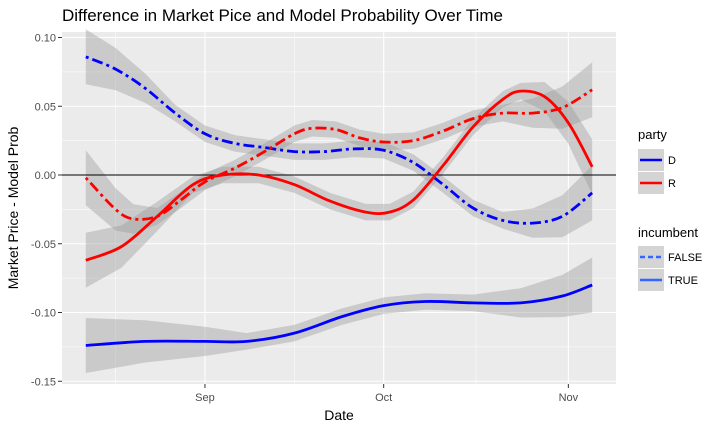 Image resolution: width=720 pixels, height=432 pixels. I want to click on y-axis-title: Market Price - Model Prob, so click(13, 207).